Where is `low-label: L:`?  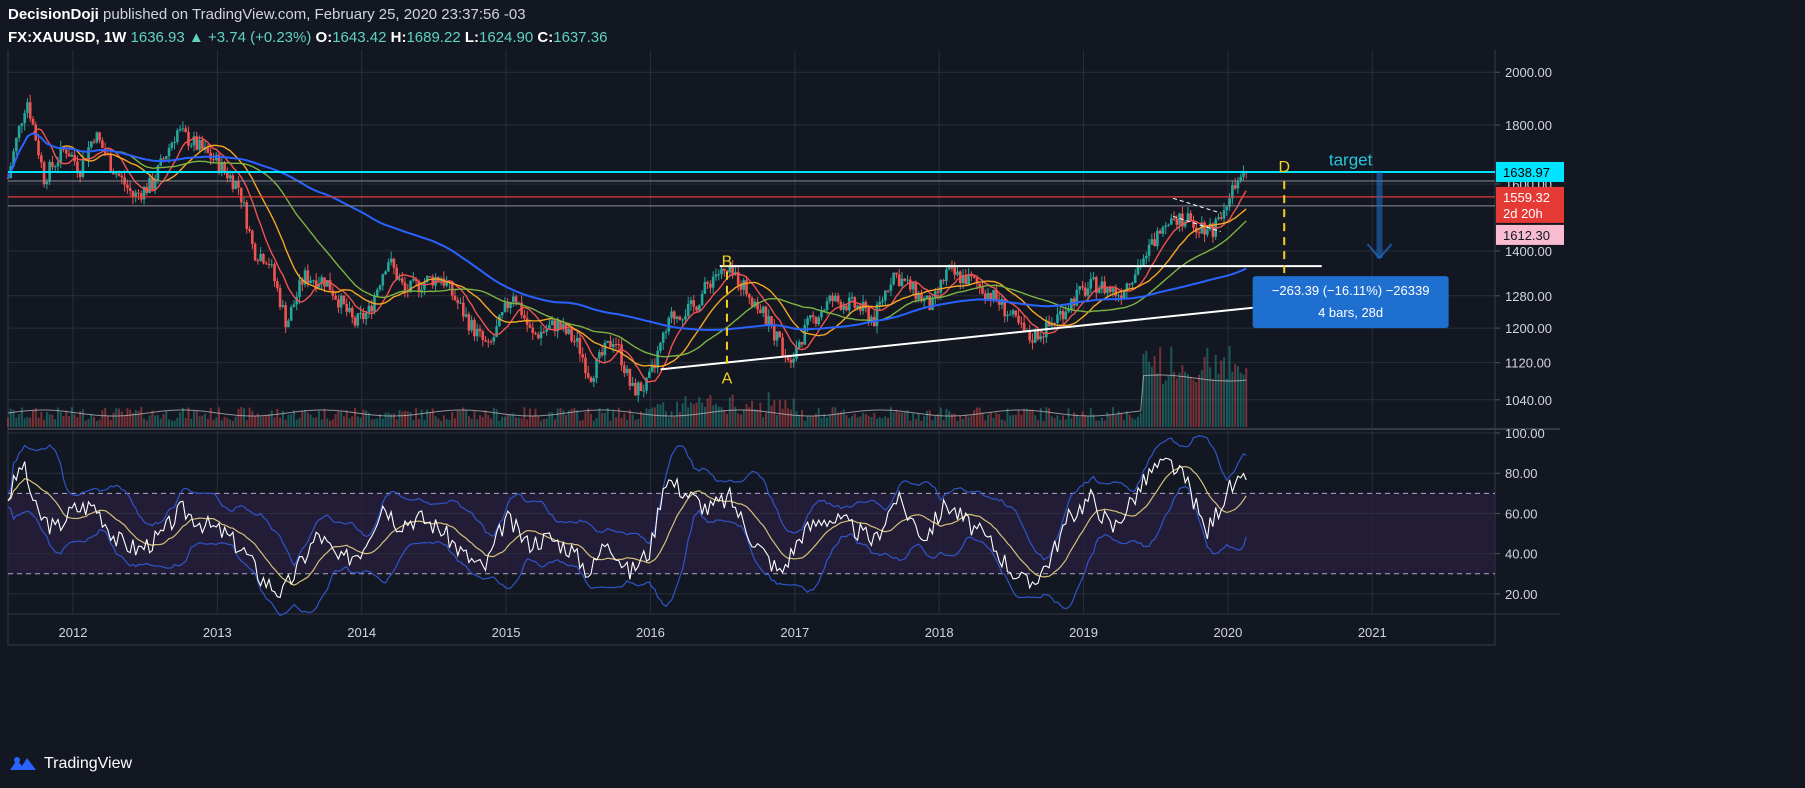
low-label: L: is located at coordinates (472, 37).